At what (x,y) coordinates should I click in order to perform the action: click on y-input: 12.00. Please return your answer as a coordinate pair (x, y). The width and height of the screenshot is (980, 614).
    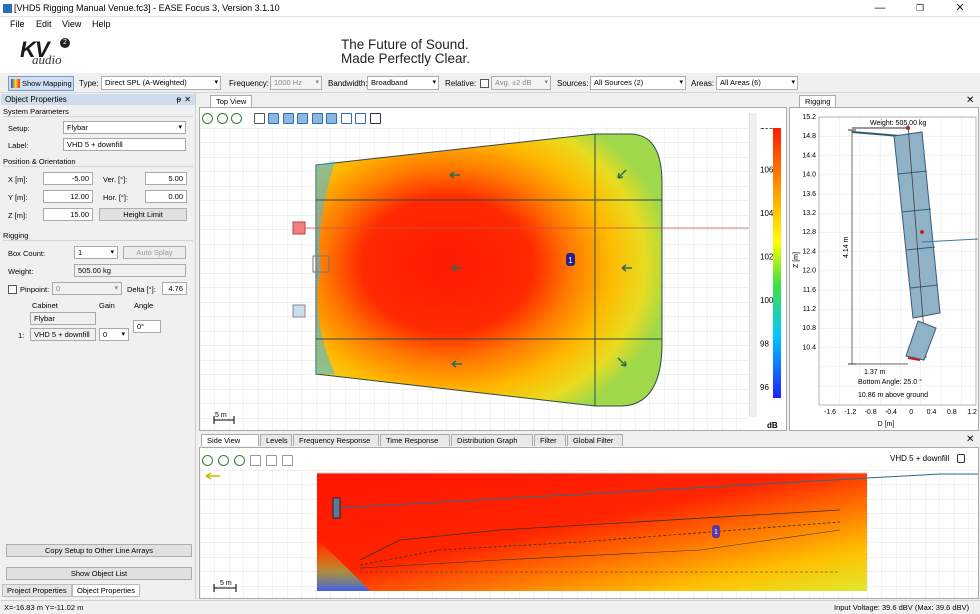
    Looking at the image, I should click on (68, 196).